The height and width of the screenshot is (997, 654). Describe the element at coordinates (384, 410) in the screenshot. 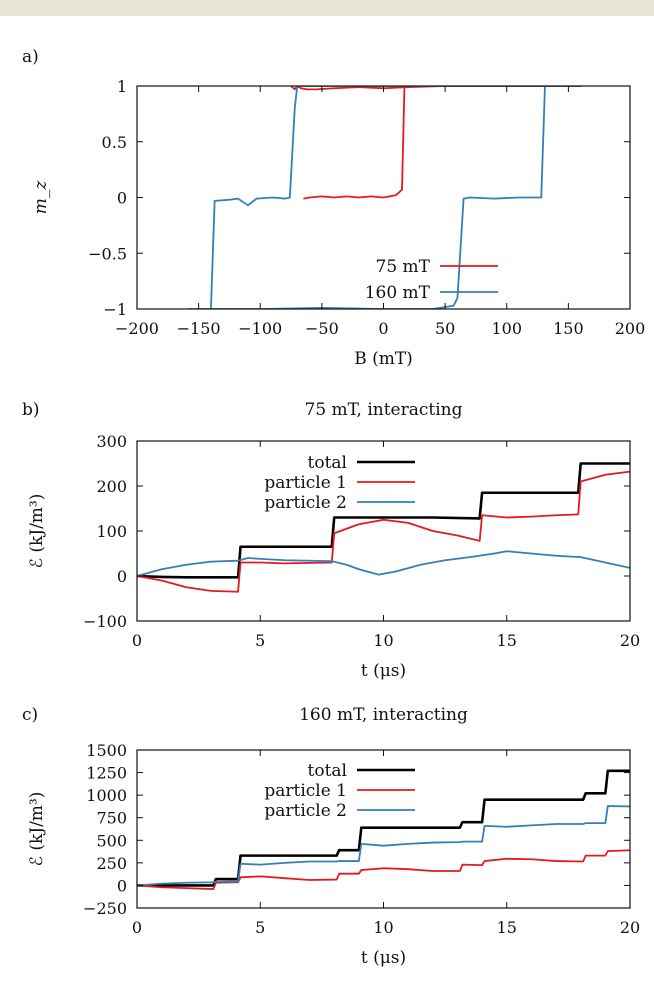

I see `chart-title: 75 mT, interacting` at that location.